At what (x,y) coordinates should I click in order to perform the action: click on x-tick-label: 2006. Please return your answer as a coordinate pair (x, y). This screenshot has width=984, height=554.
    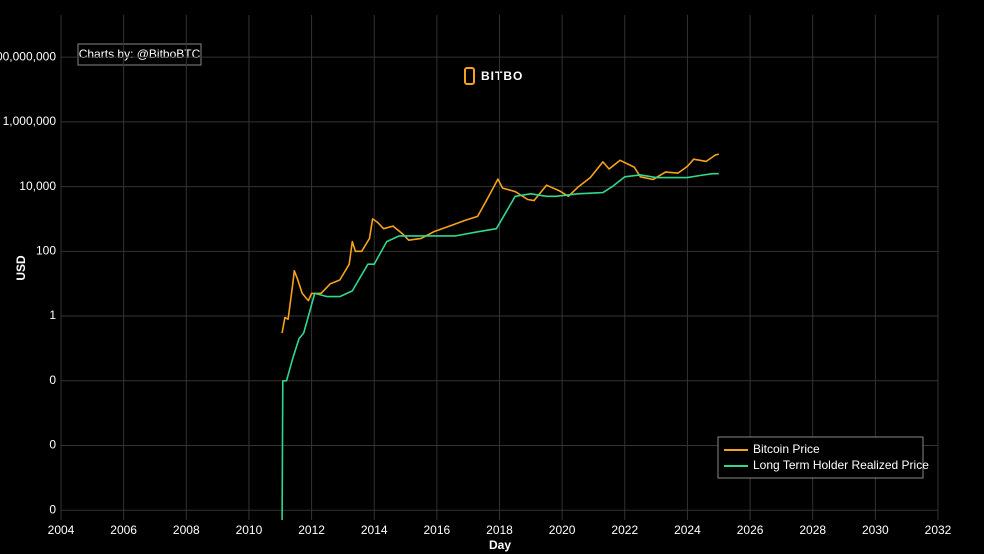
    Looking at the image, I should click on (123, 530).